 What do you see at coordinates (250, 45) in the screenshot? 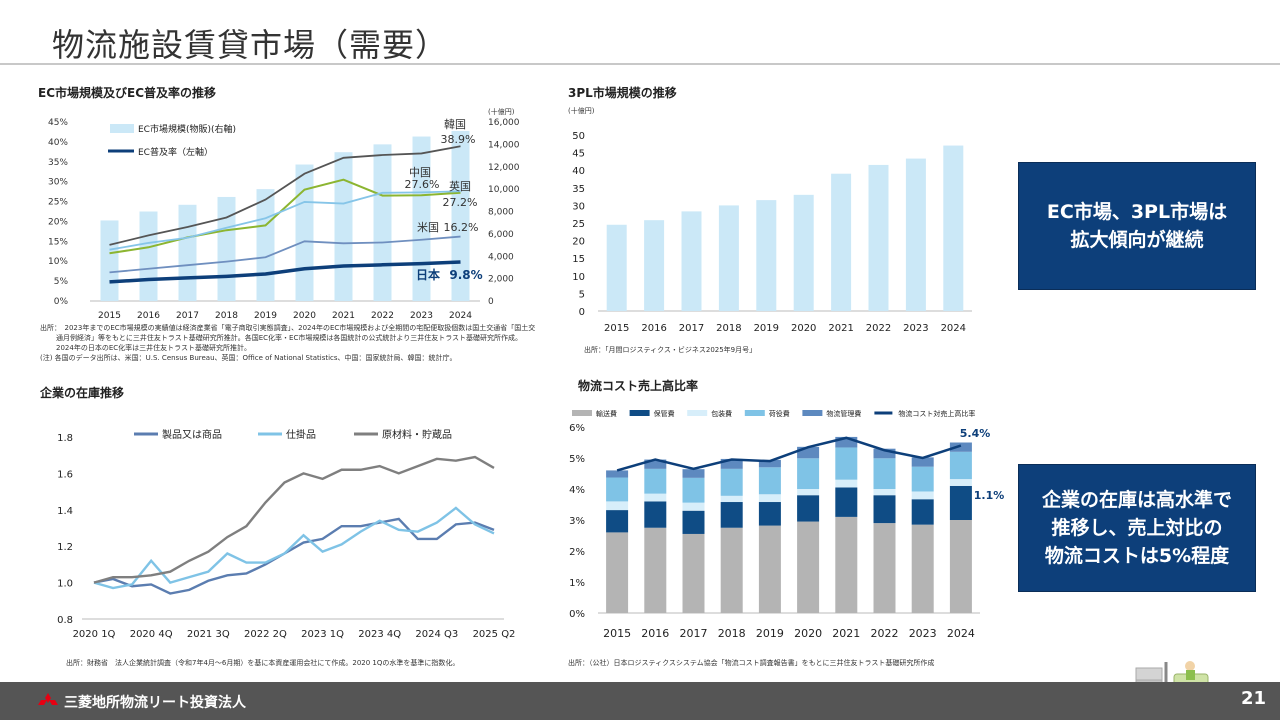
I see `page-title: 物流施設賃貸市場（需要）` at bounding box center [250, 45].